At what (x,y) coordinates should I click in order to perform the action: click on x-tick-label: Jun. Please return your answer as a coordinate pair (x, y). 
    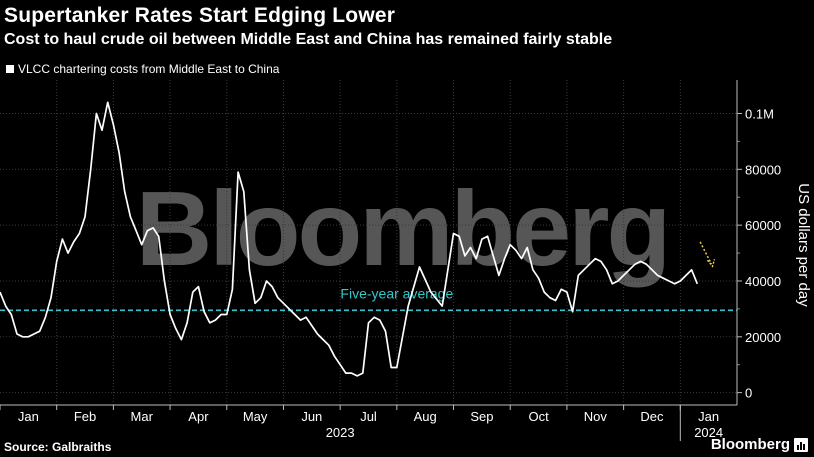
    Looking at the image, I should click on (311, 416).